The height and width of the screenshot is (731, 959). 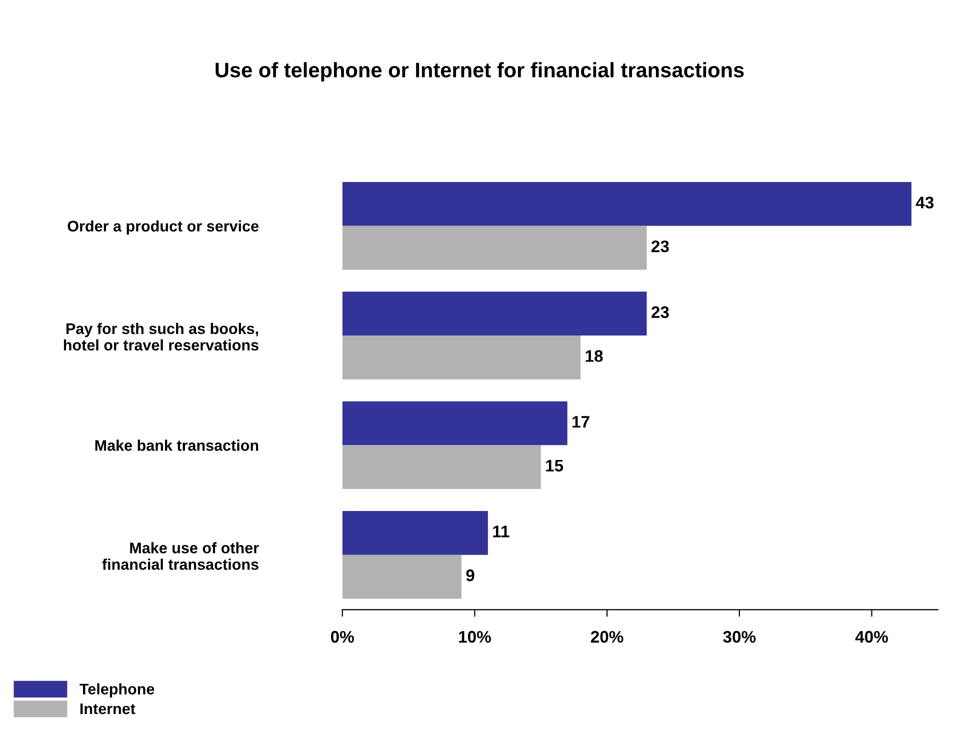 I want to click on x-tick-label: 10%, so click(x=475, y=636).